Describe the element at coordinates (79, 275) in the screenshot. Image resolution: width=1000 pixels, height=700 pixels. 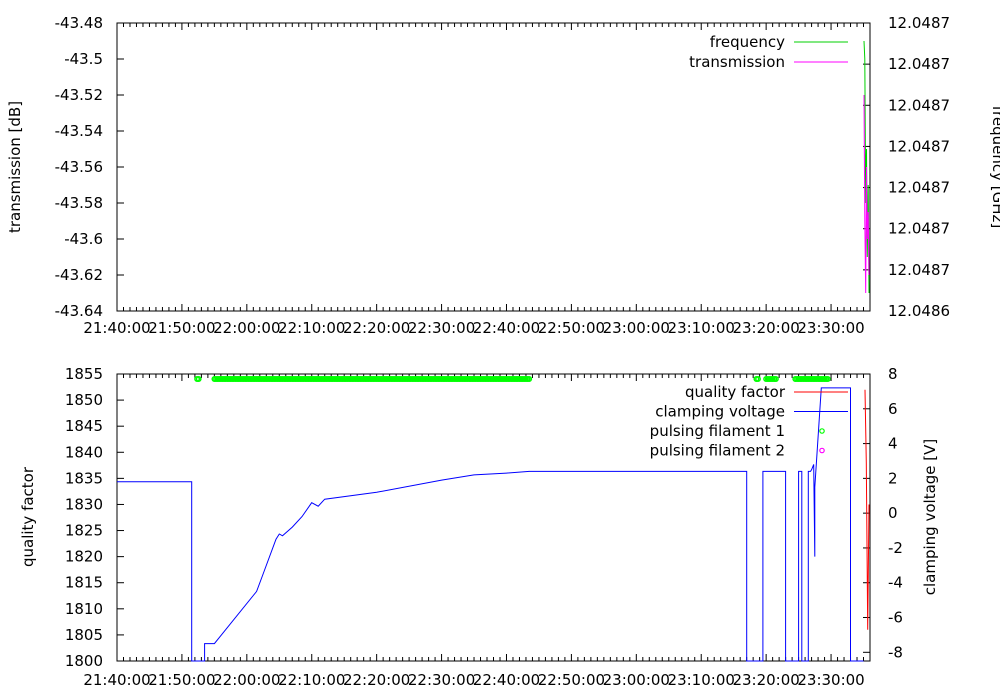
I see `y-tick-label: -43.62` at that location.